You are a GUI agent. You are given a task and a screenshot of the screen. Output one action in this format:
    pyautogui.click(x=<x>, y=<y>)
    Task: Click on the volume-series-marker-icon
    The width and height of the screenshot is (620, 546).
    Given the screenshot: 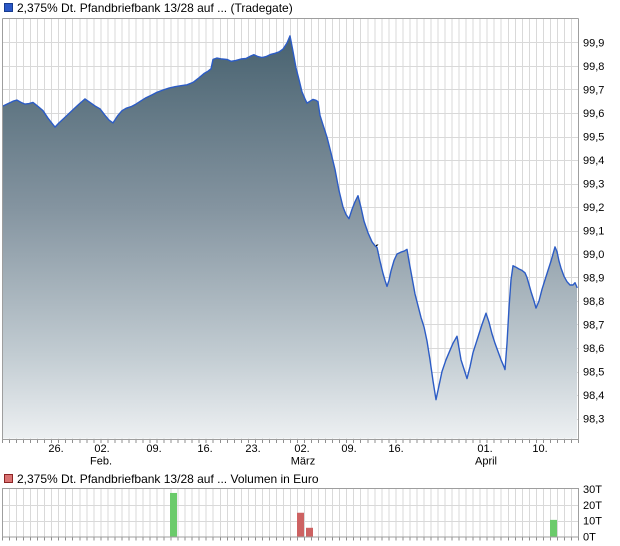 What is the action you would take?
    pyautogui.click(x=8, y=478)
    